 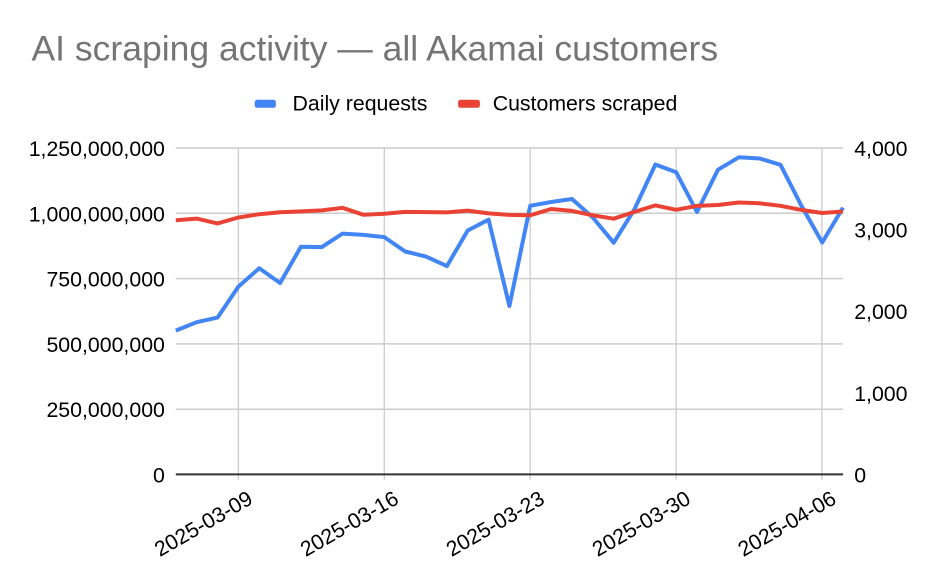 I want to click on svg-text: 4,000, so click(x=880, y=149).